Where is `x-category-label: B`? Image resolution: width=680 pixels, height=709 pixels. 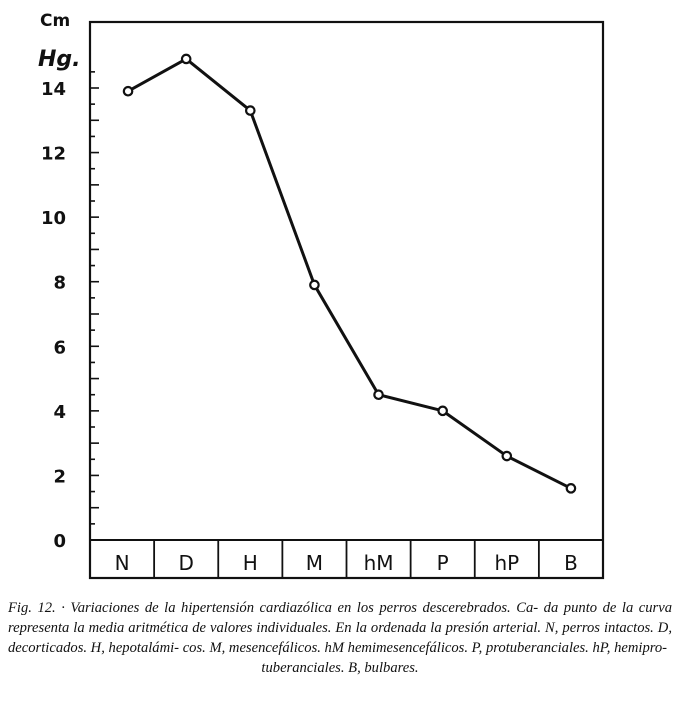
x-category-label: B is located at coordinates (571, 563).